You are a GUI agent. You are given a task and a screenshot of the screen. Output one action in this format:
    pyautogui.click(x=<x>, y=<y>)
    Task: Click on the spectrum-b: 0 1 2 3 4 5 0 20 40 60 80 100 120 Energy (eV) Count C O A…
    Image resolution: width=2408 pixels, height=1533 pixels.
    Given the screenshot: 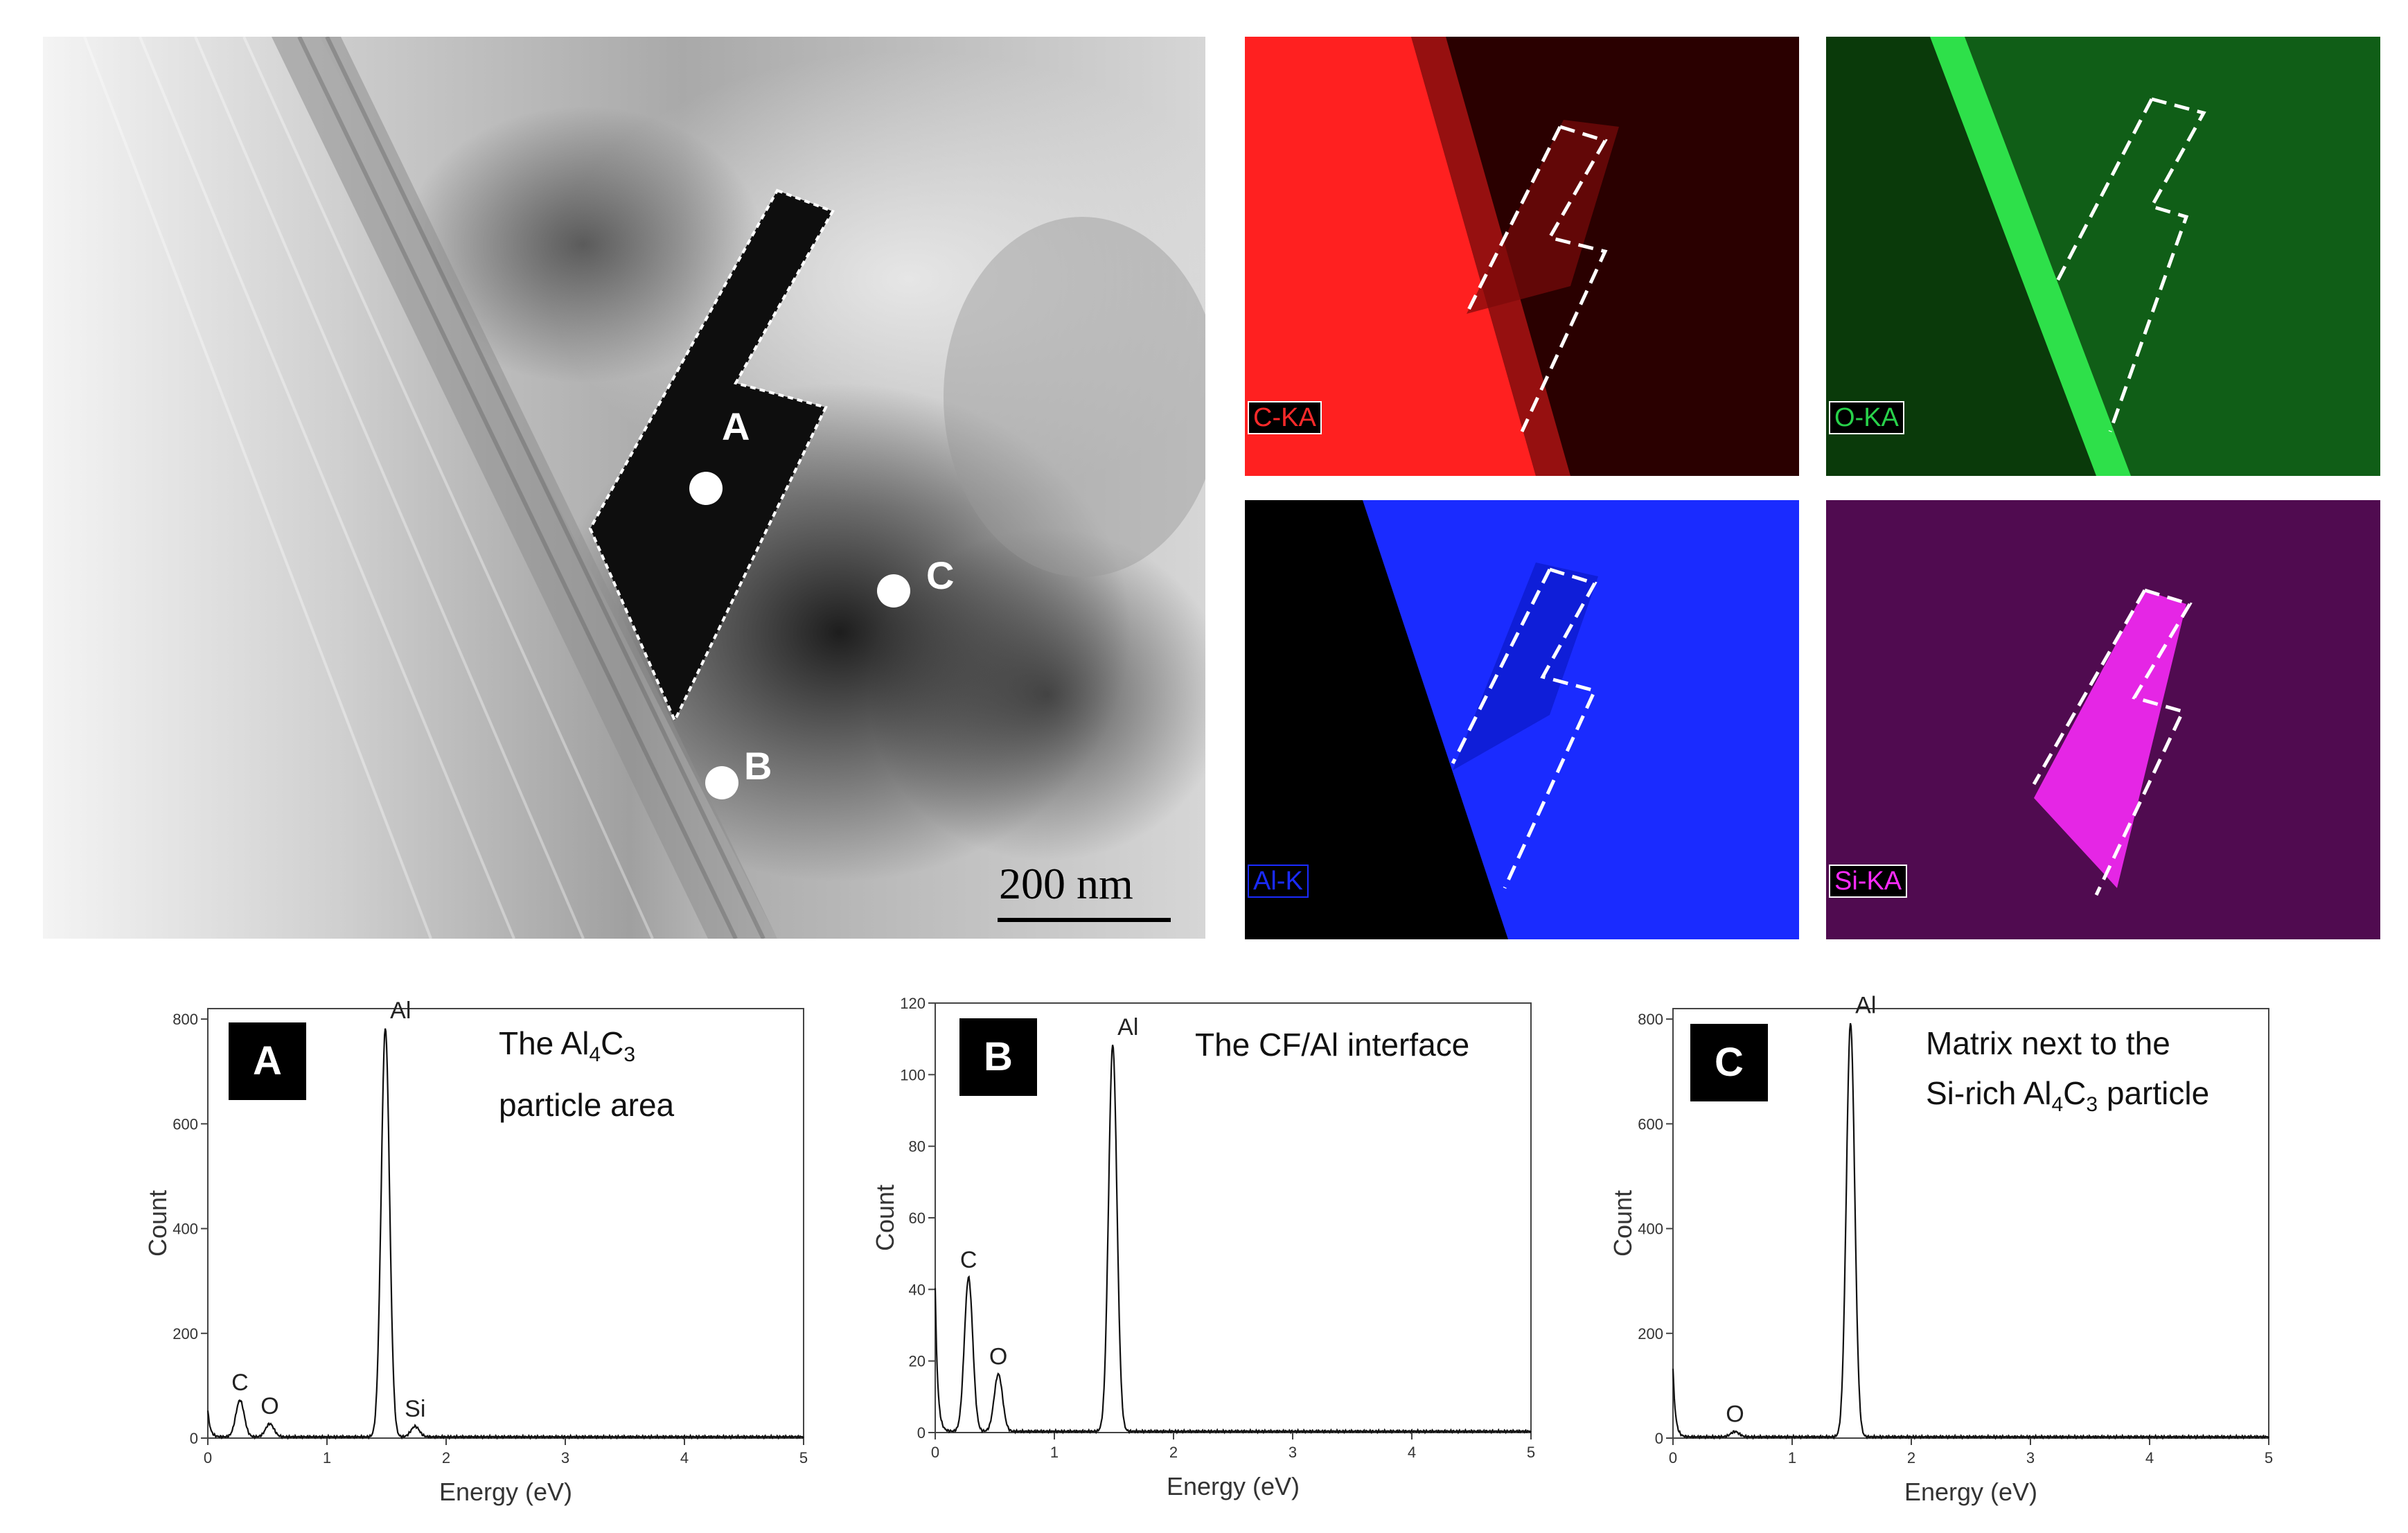 What is the action you would take?
    pyautogui.click(x=1202, y=1247)
    